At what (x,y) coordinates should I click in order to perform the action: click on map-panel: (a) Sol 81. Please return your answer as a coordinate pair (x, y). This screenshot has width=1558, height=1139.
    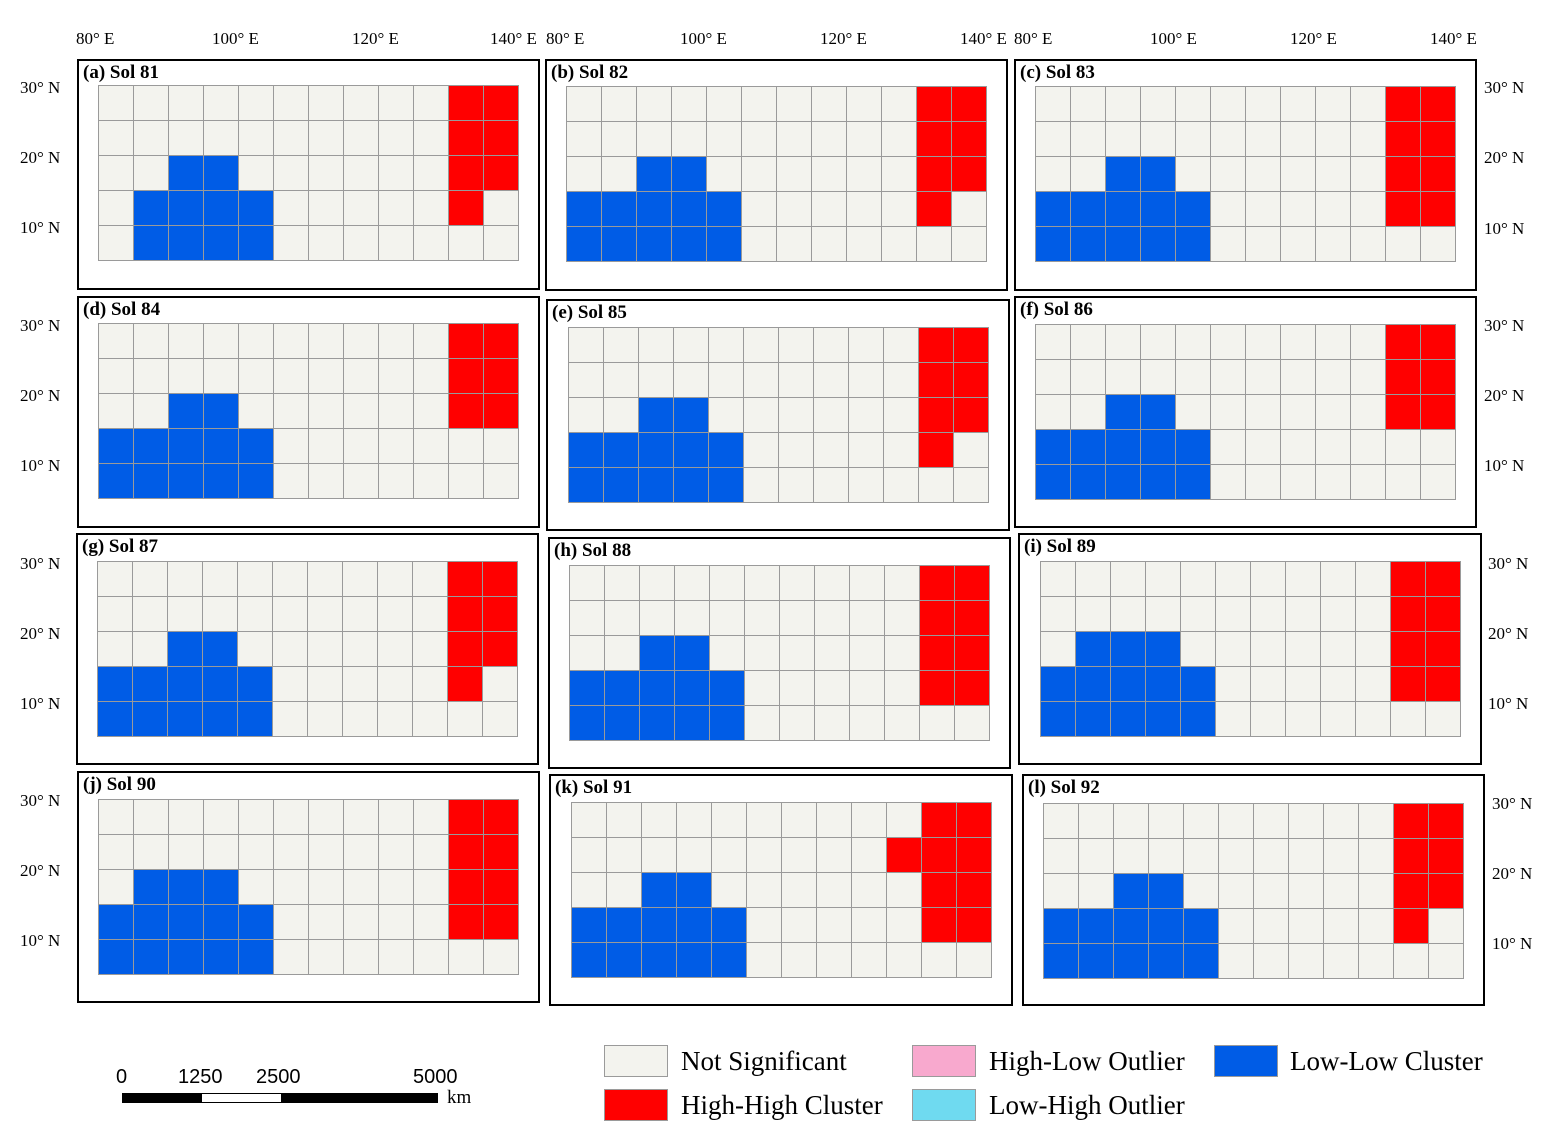
    Looking at the image, I should click on (308, 174).